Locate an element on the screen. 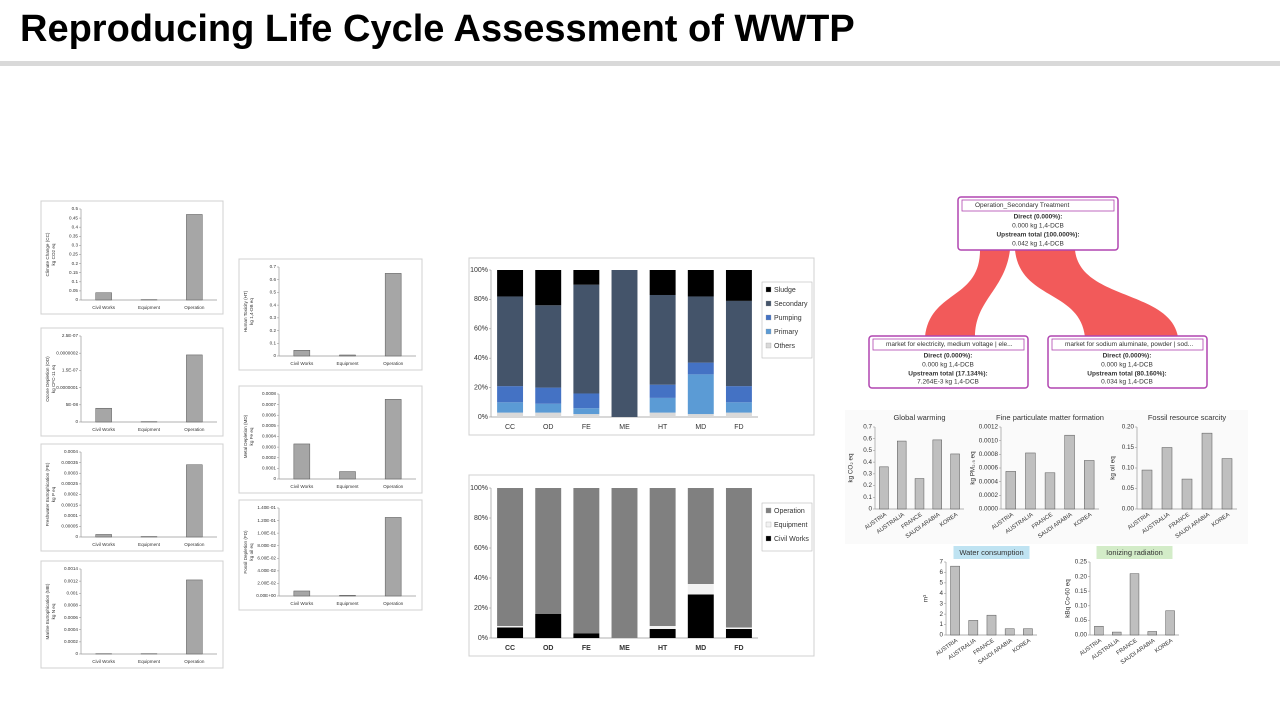 The width and height of the screenshot is (1280, 720). y-tick-label: 0.001 is located at coordinates (73, 593).